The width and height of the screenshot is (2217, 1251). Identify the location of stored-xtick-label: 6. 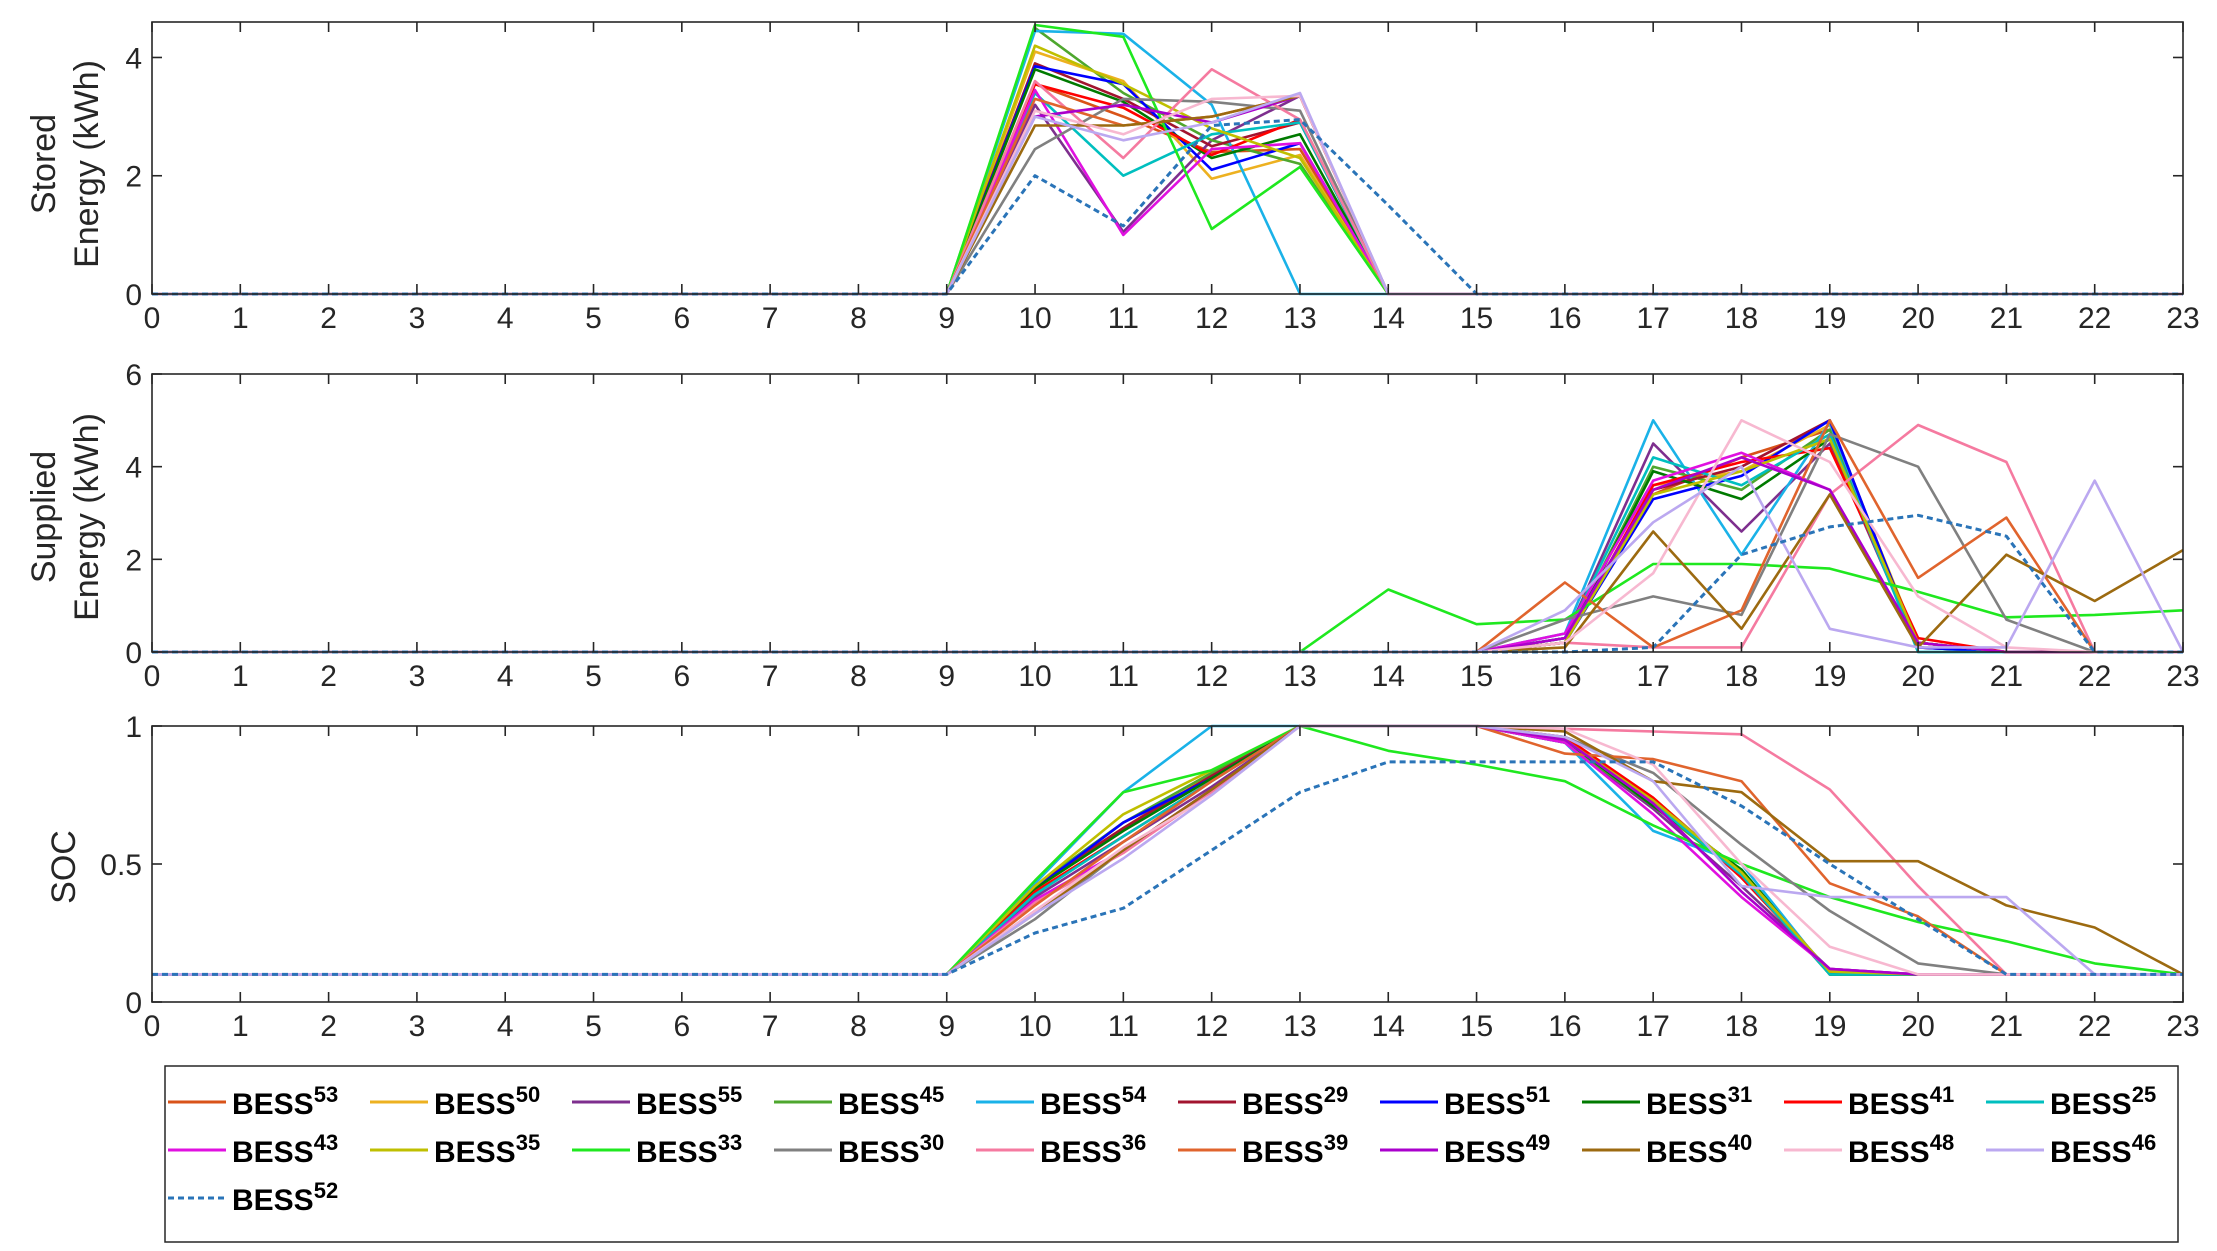
(681, 318).